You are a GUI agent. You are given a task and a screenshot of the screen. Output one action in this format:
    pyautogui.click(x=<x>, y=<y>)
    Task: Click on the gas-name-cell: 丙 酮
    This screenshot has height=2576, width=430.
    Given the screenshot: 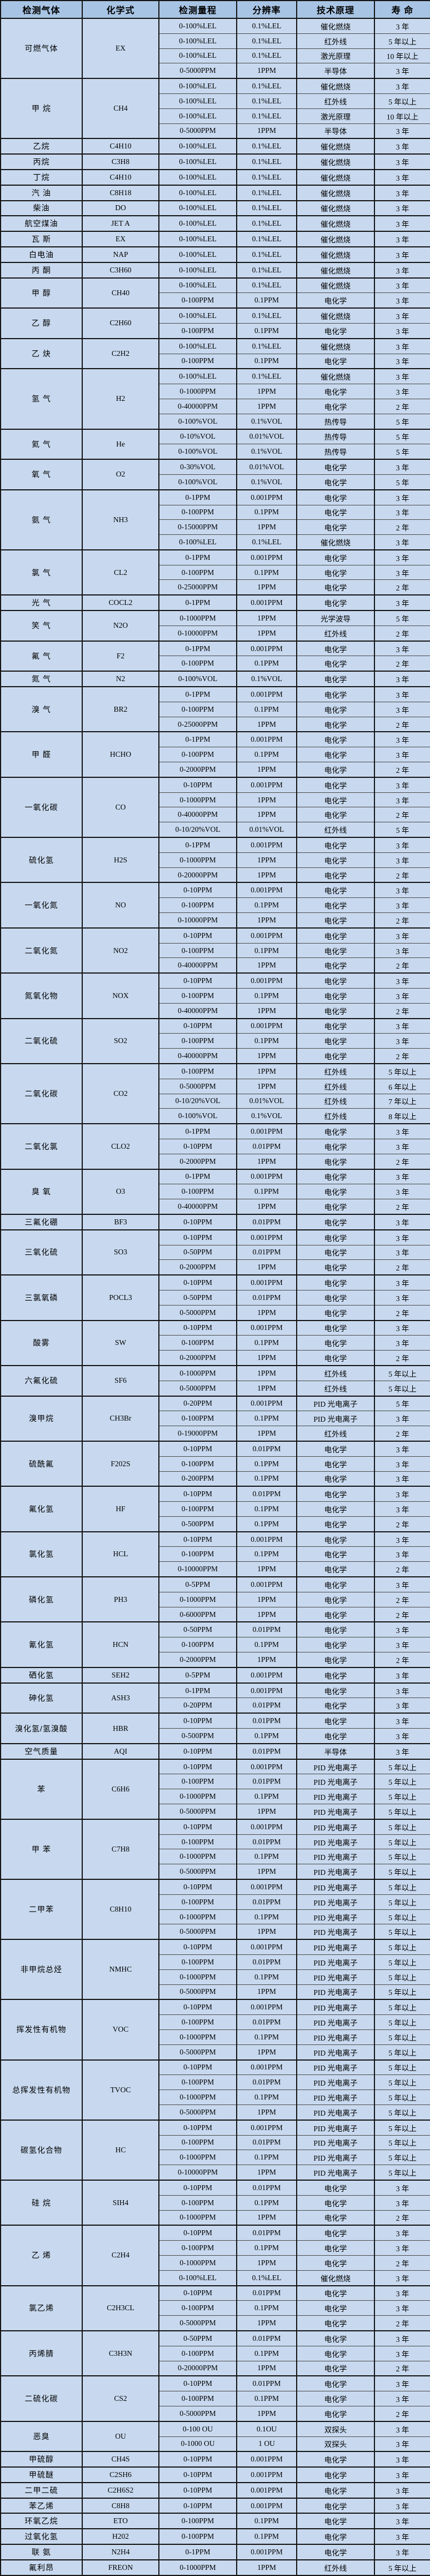 What is the action you would take?
    pyautogui.click(x=41, y=269)
    